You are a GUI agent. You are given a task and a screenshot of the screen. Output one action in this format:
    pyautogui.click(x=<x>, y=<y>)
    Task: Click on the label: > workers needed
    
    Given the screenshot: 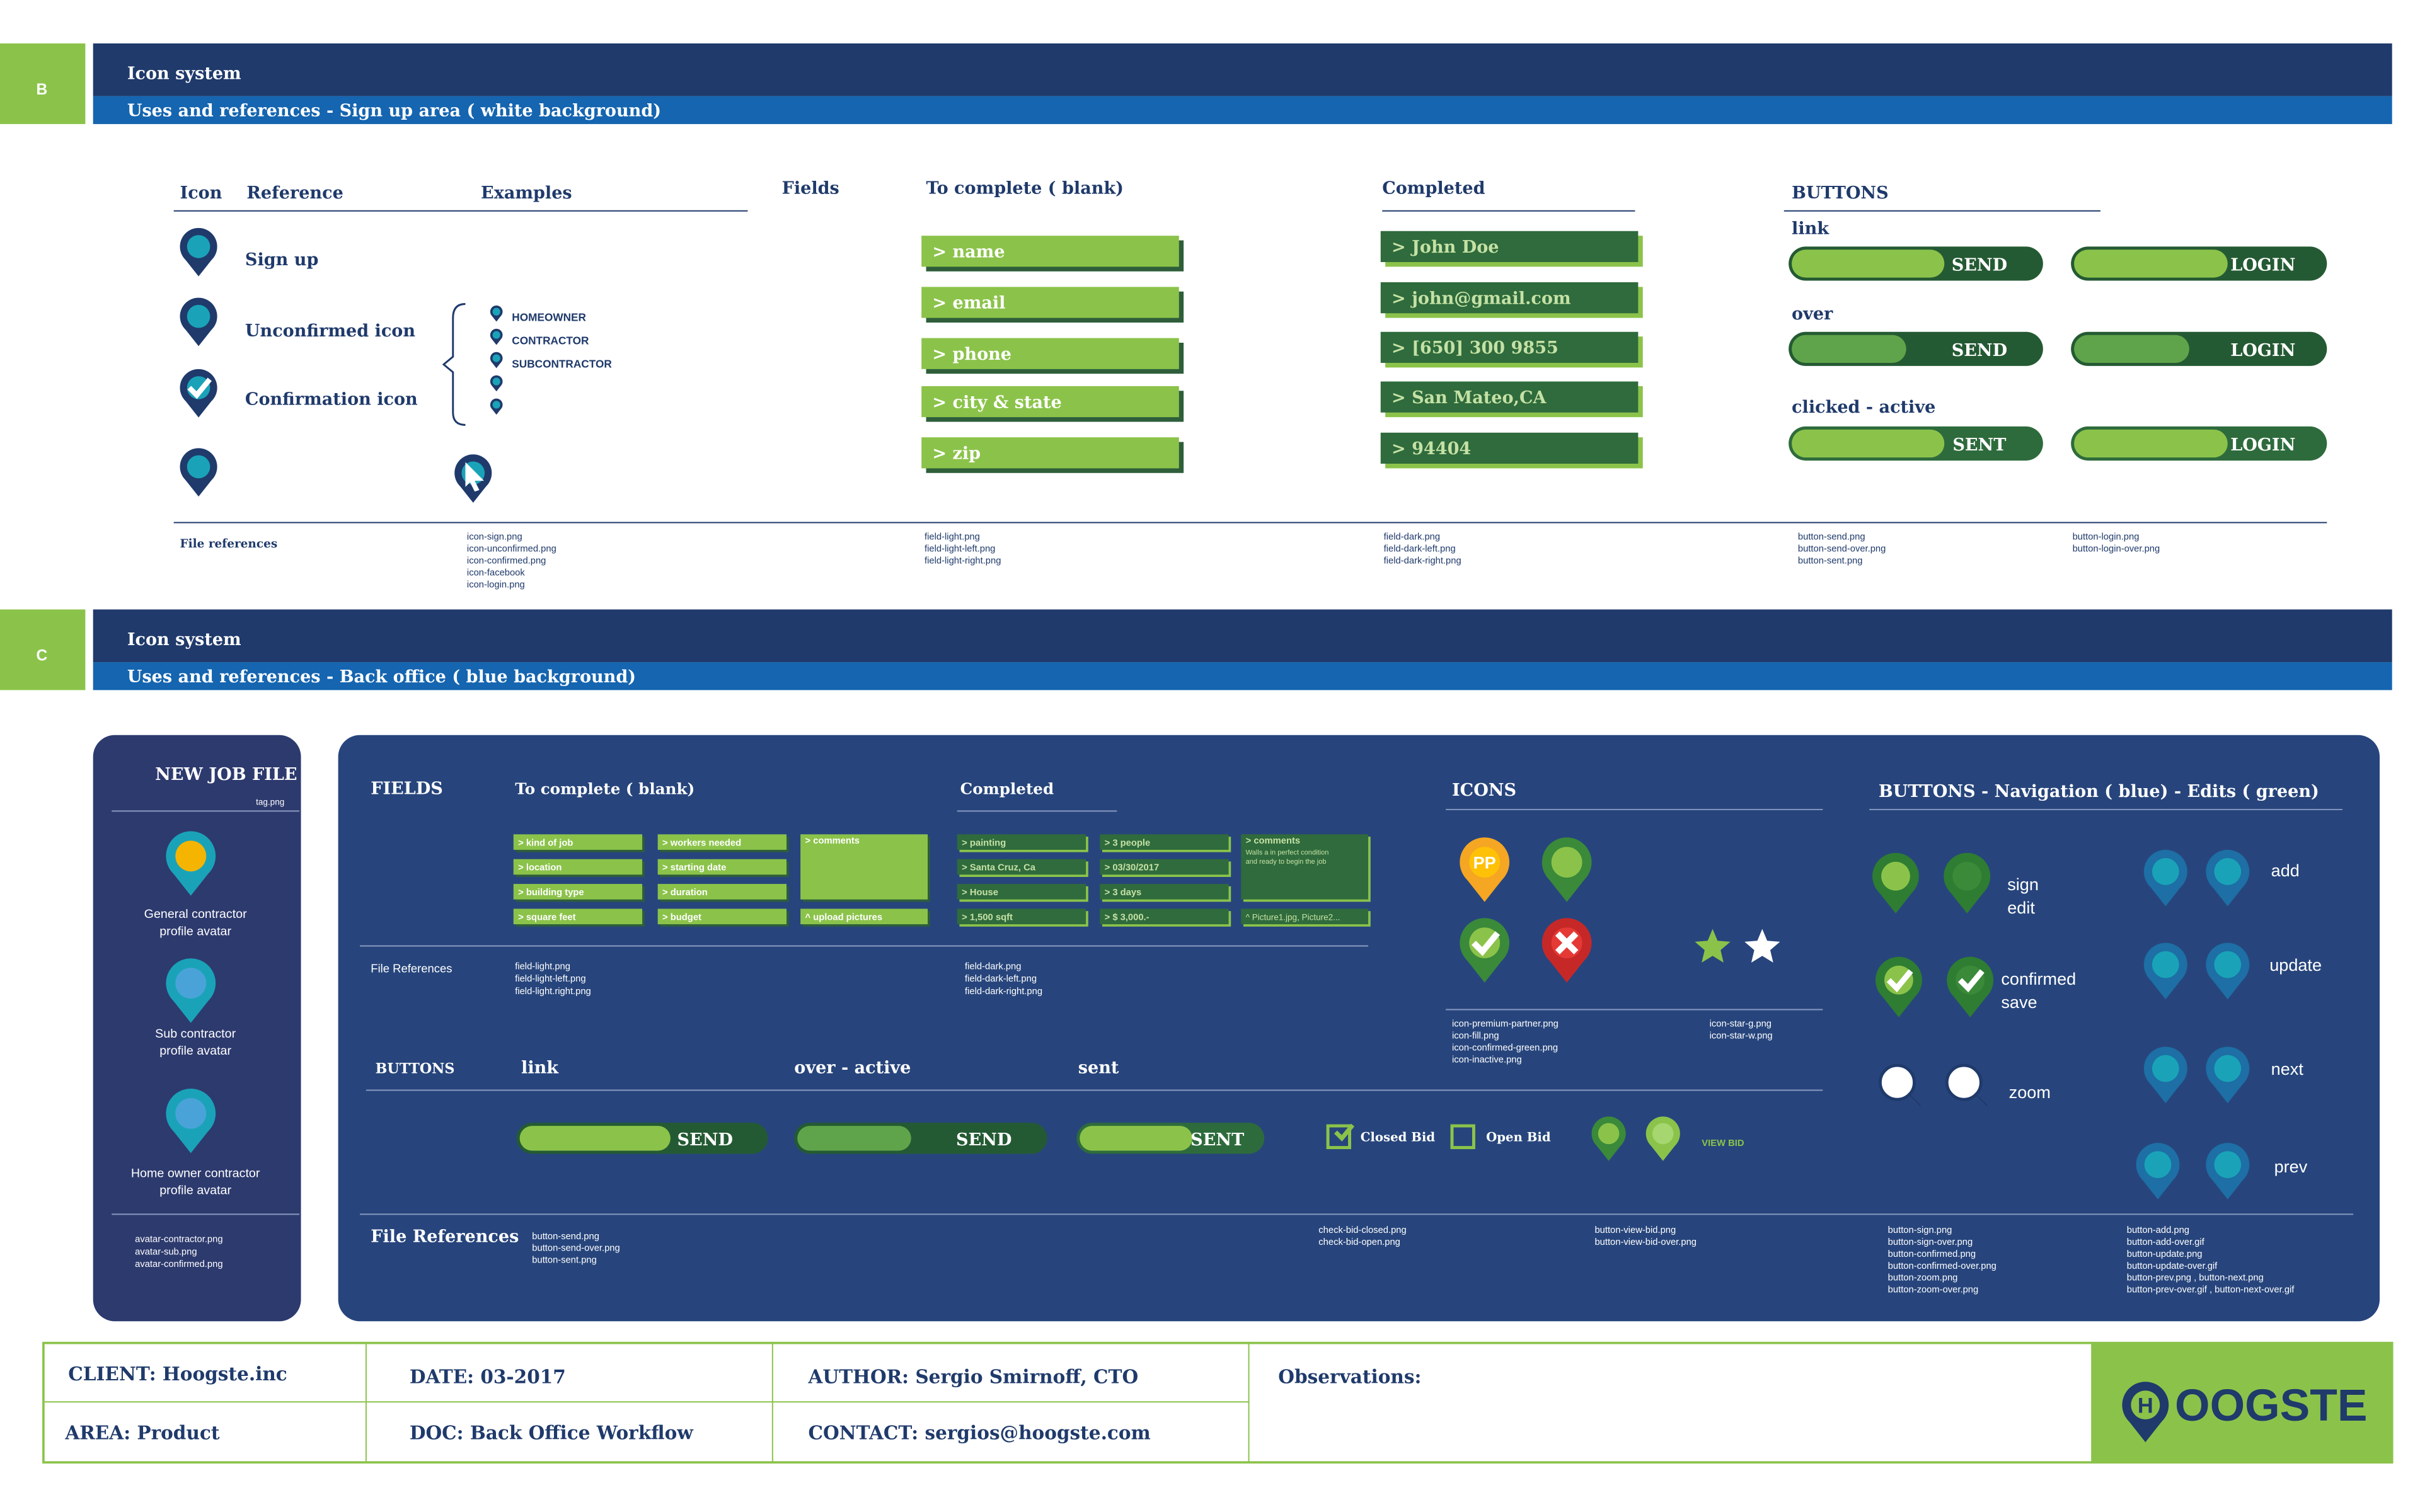 What is the action you would take?
    pyautogui.click(x=702, y=843)
    